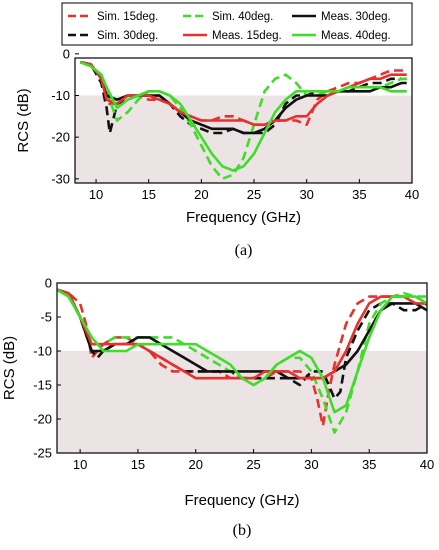  I want to click on legend-label: Sim. 15deg., so click(127, 17).